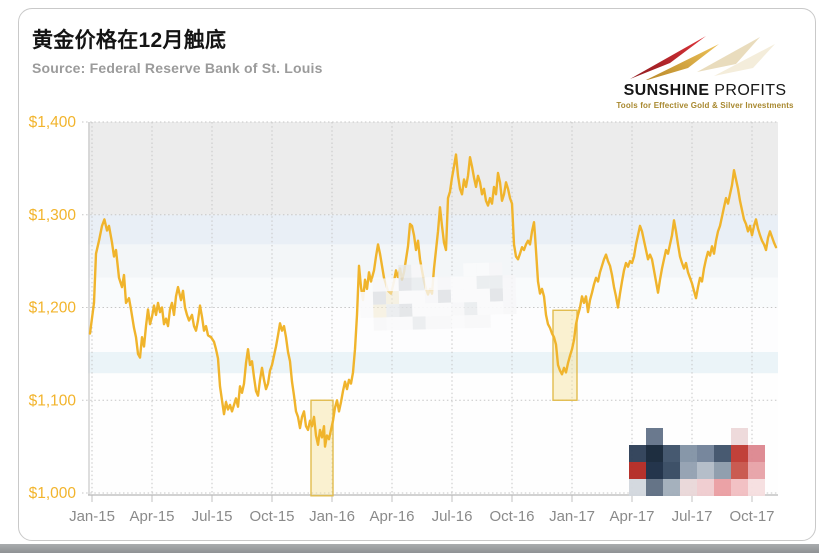 This screenshot has width=819, height=553. I want to click on highlight-box, so click(322, 448).